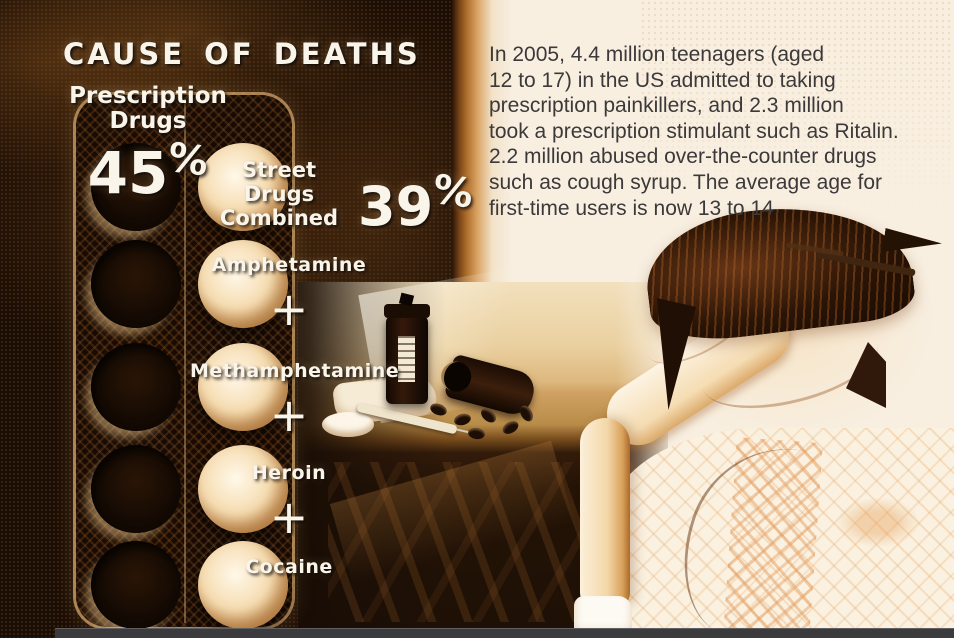  Describe the element at coordinates (289, 265) in the screenshot. I see `drug-item-amphetamine: Amphetamine` at that location.